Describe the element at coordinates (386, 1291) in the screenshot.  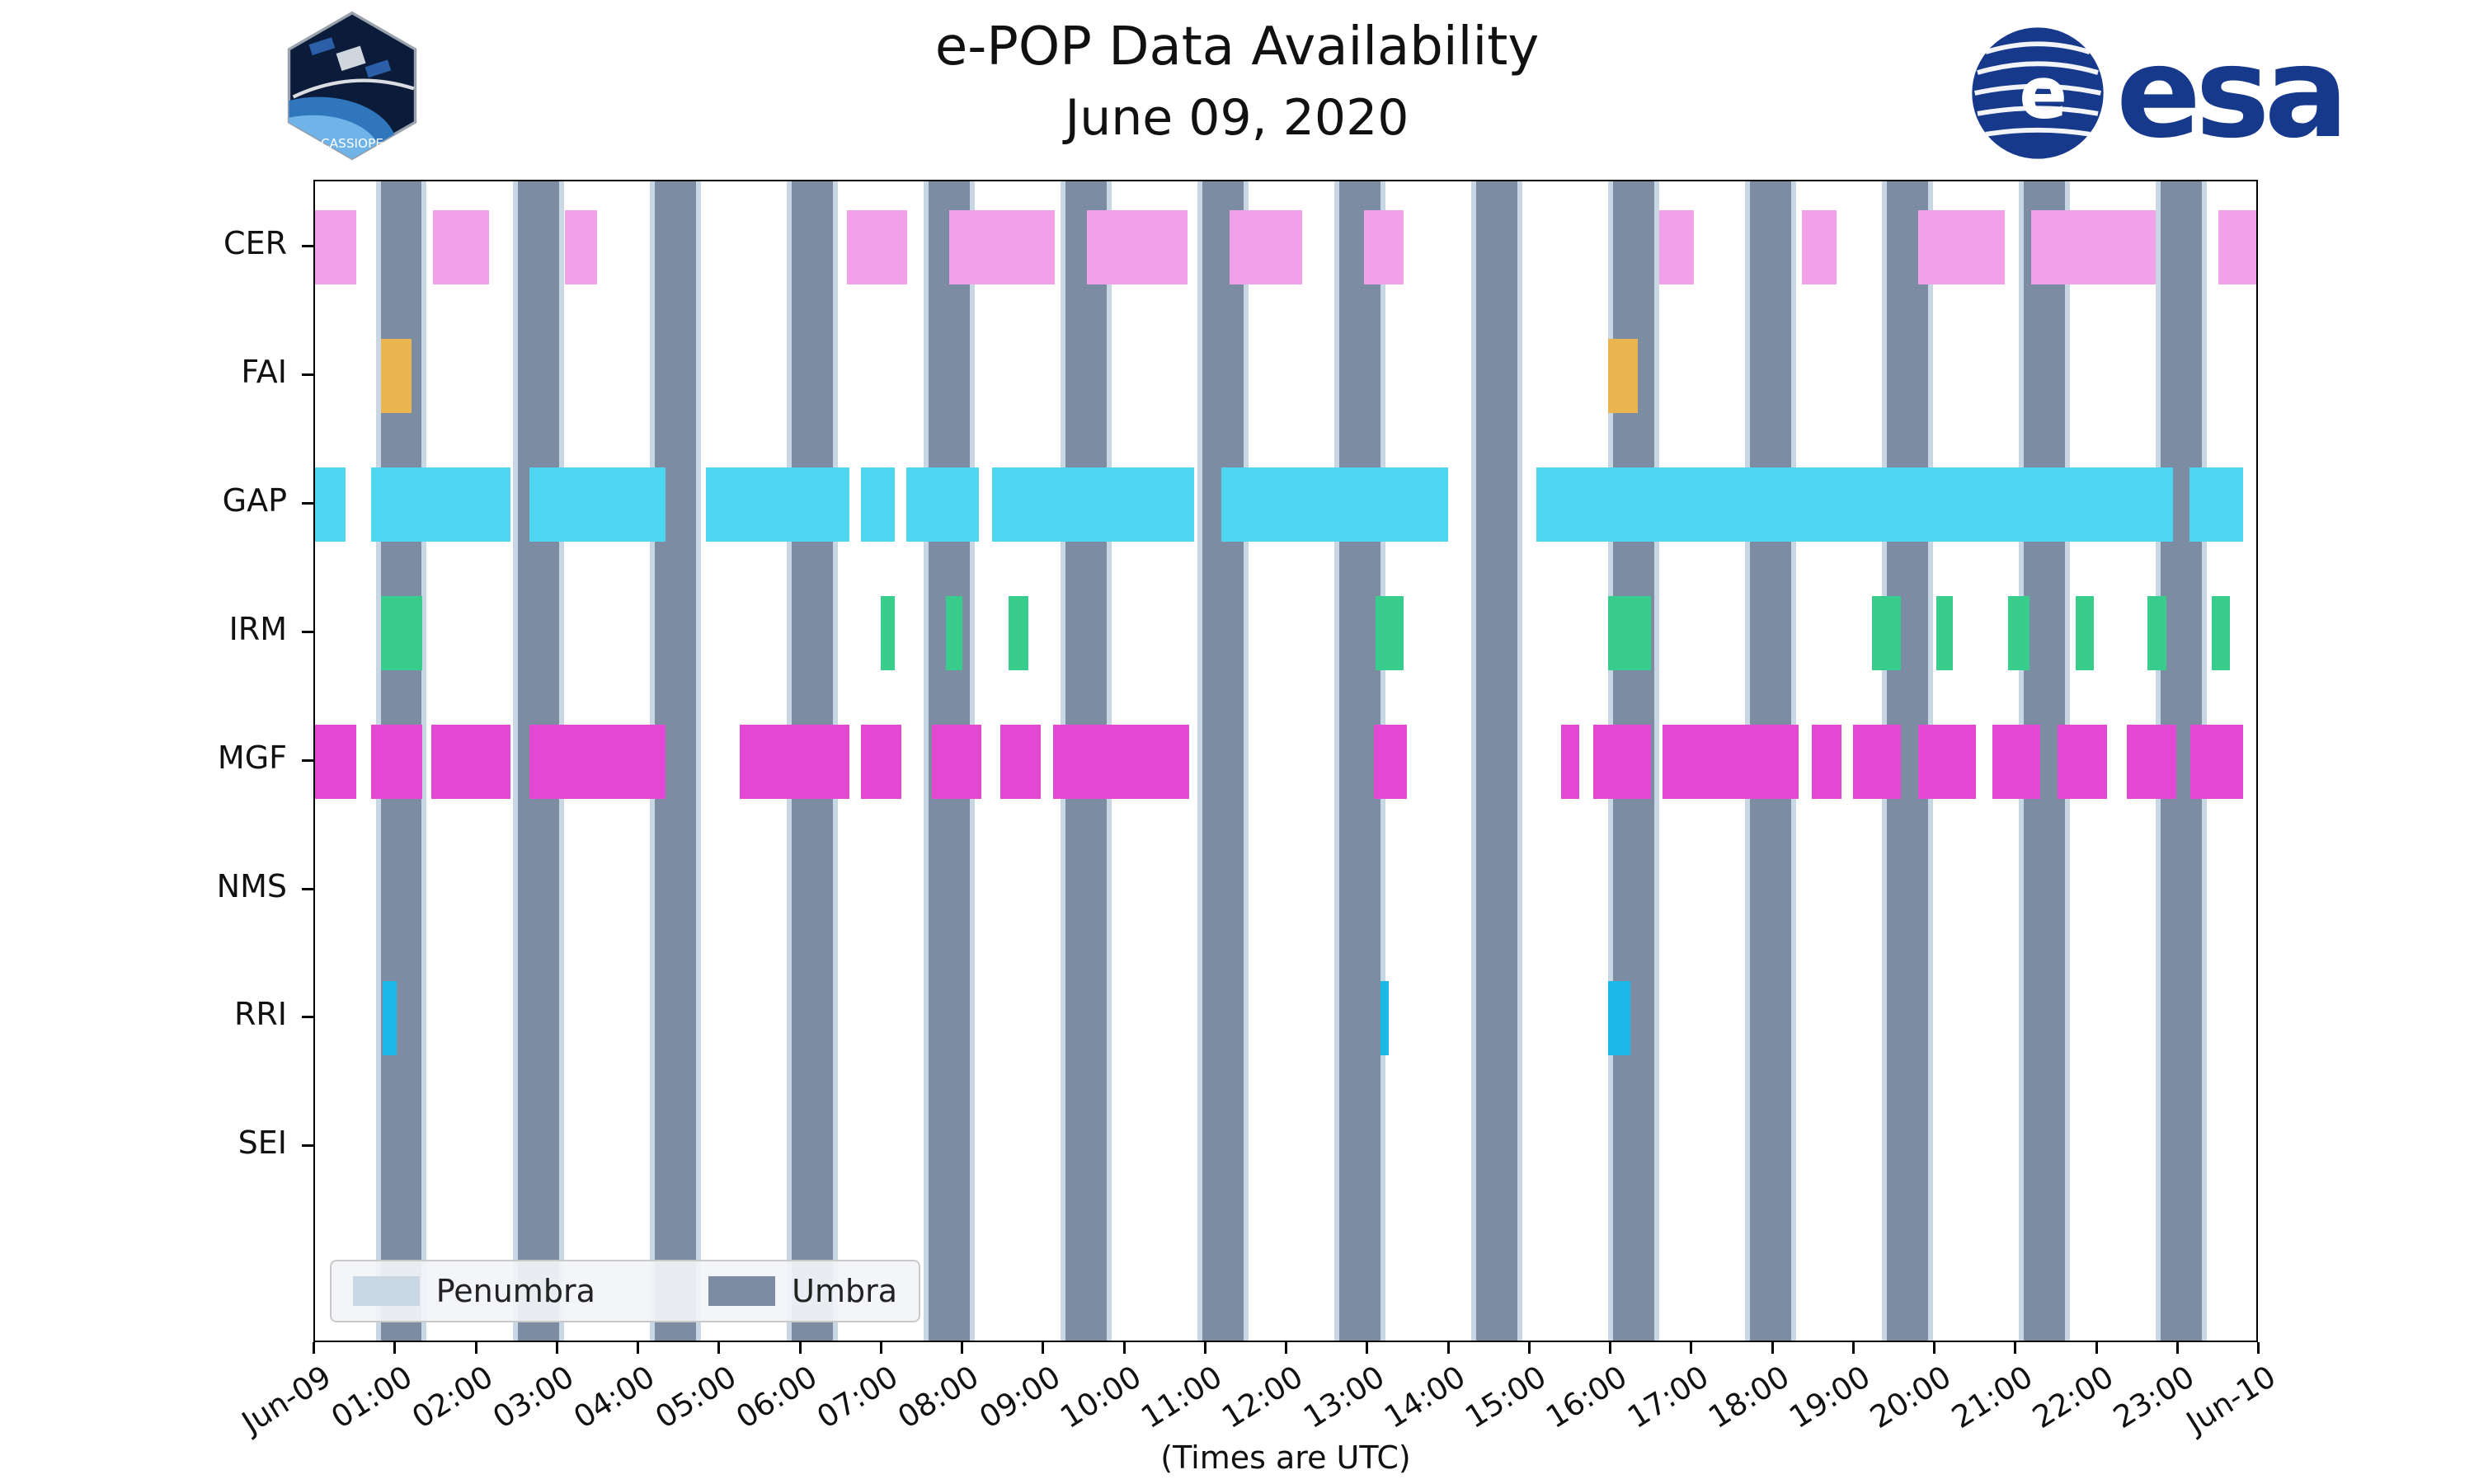
I see `penumbra-swatch` at that location.